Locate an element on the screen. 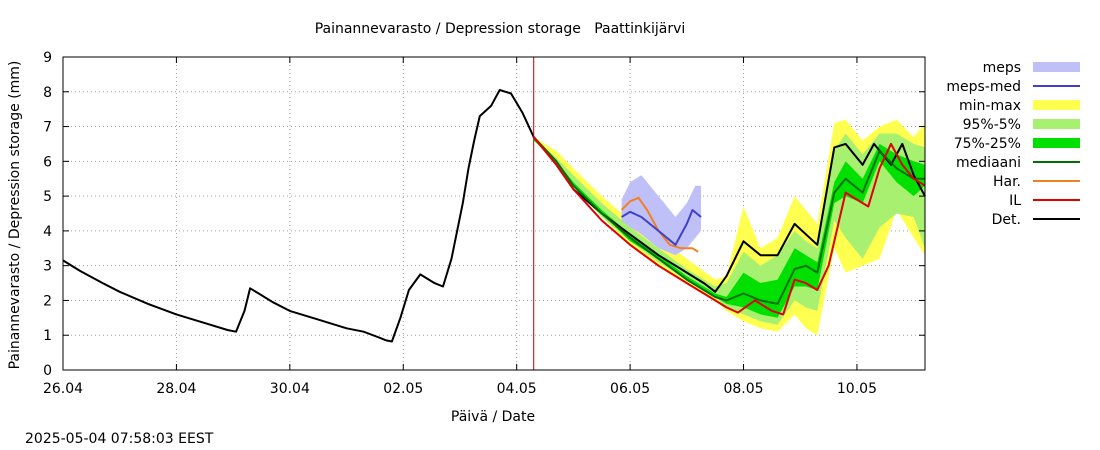 The height and width of the screenshot is (450, 1100). y-tick-label: 0 is located at coordinates (47, 371).